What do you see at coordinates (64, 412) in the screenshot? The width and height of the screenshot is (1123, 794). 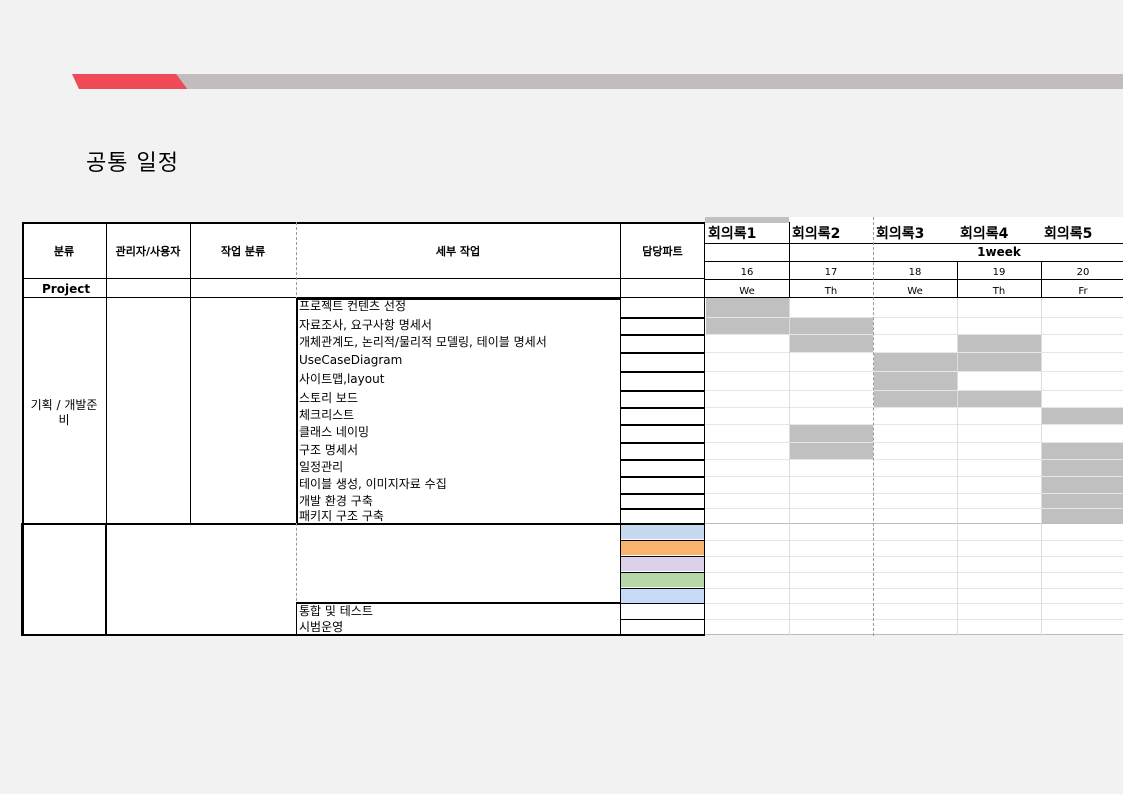 I see `group-planning-label: 기획 / 개발준 비` at bounding box center [64, 412].